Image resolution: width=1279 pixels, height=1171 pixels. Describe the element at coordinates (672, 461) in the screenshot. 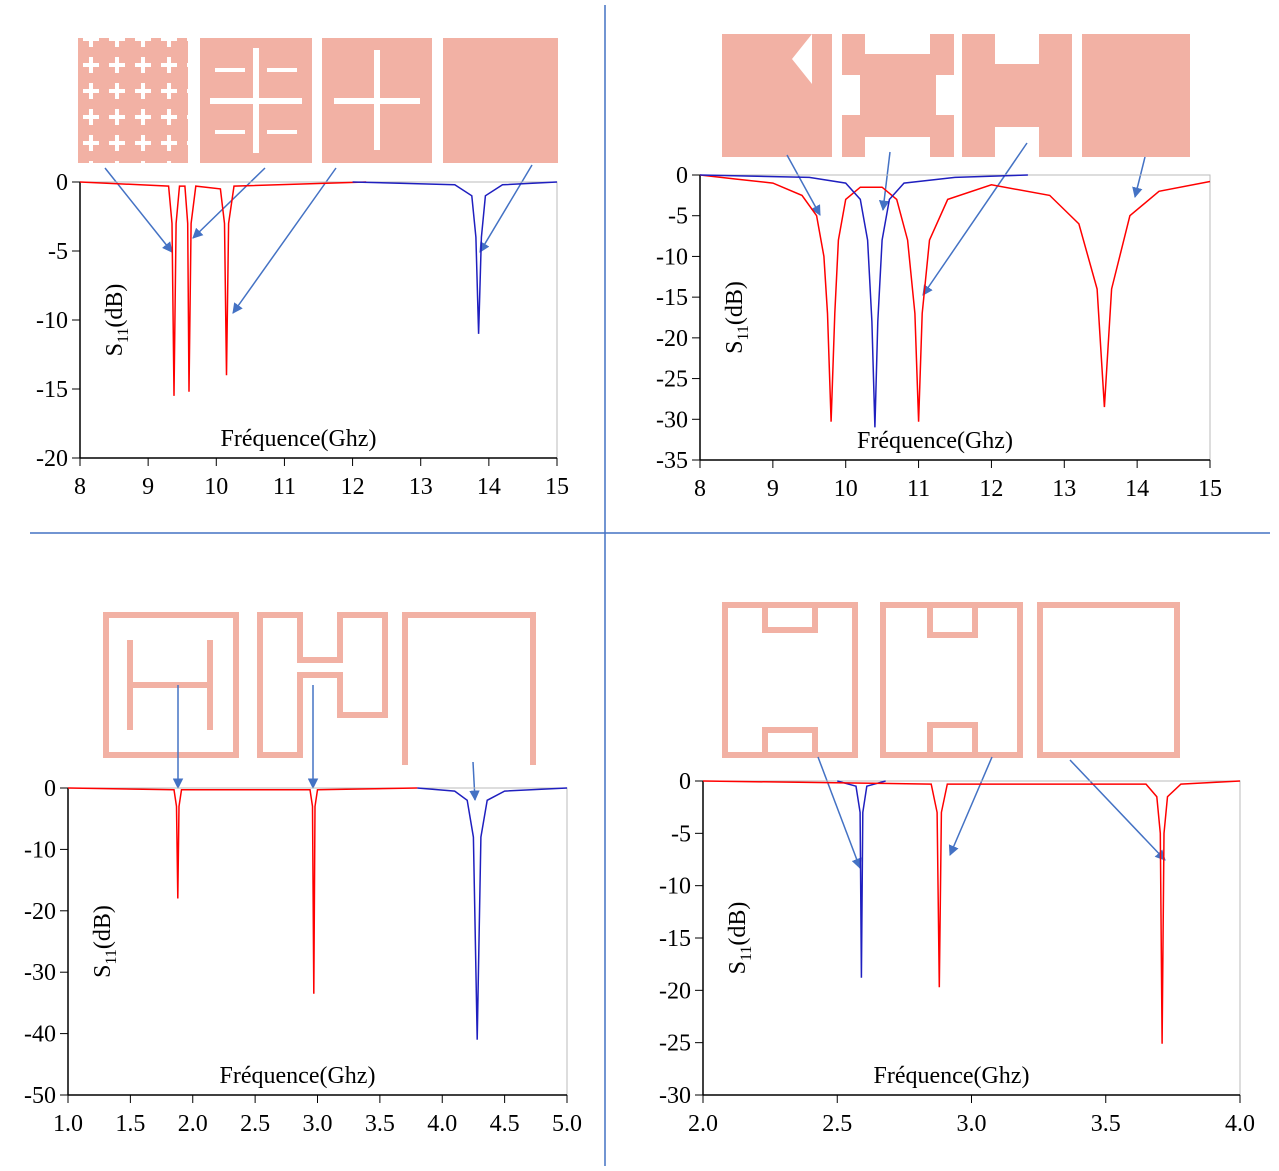

I see `y-tick-label: -35` at that location.